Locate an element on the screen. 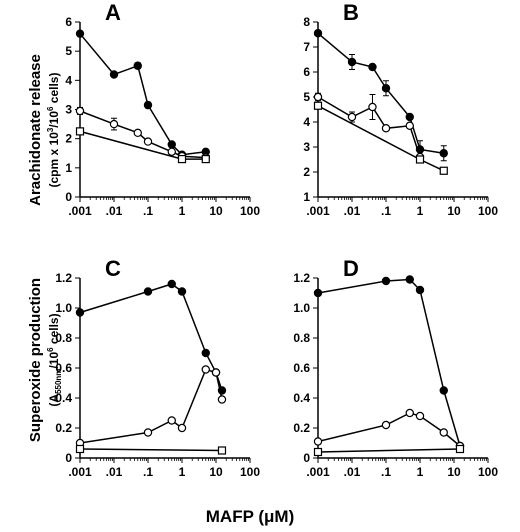 The image size is (520, 532). y-axis-label-bottom-units: (A550nm/106 cells) is located at coordinates (54, 359).